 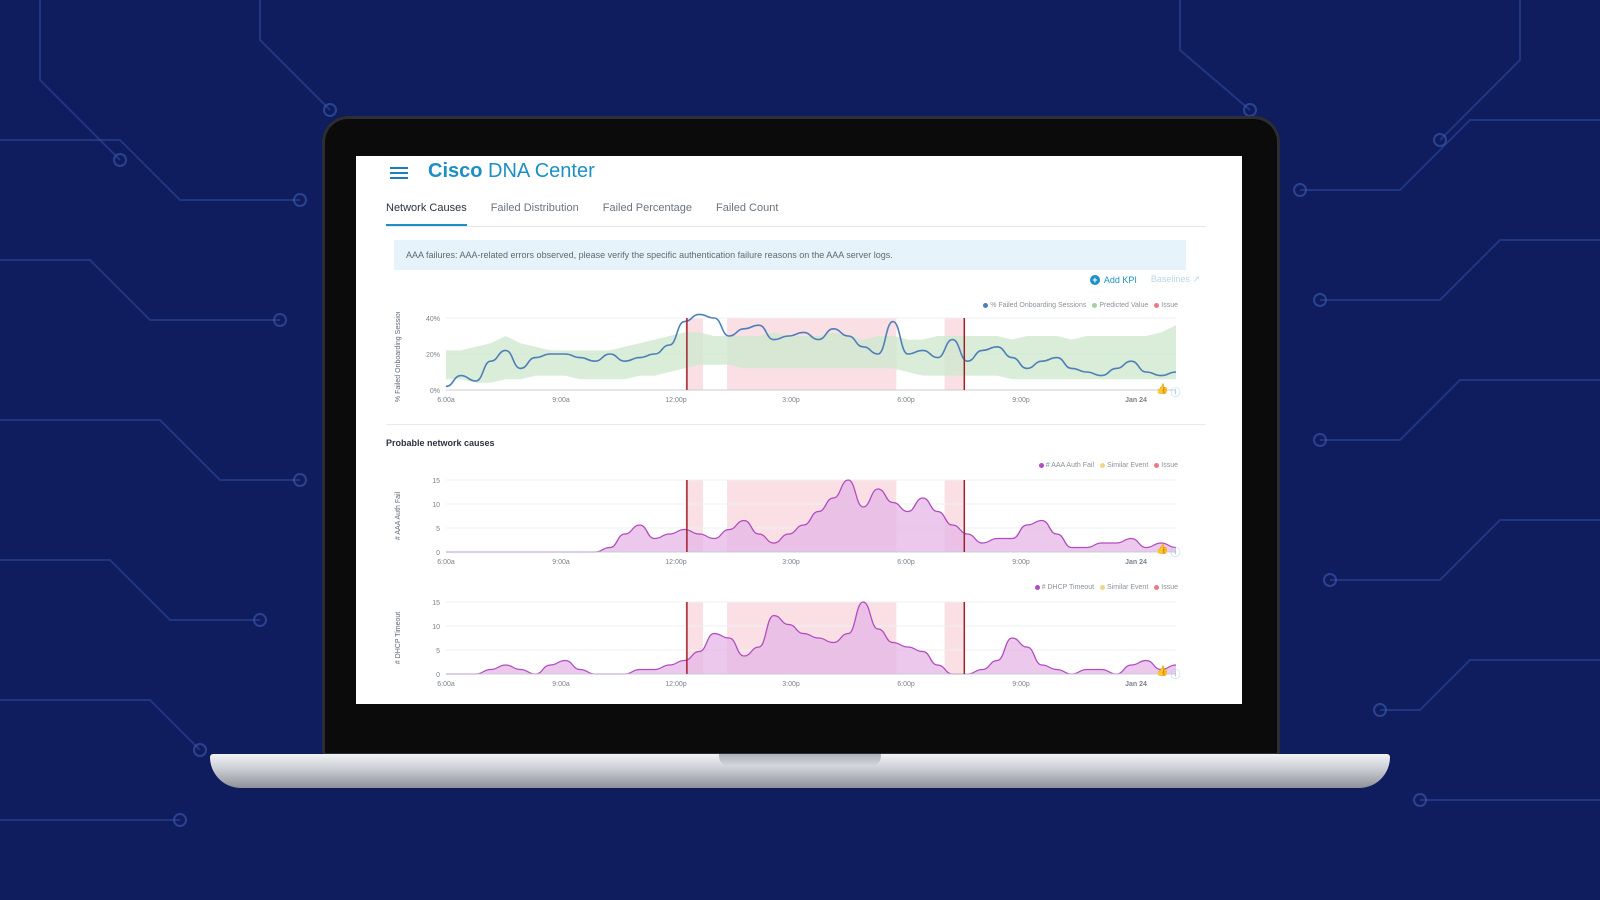 What do you see at coordinates (436, 481) in the screenshot?
I see `y-tick-label: 15` at bounding box center [436, 481].